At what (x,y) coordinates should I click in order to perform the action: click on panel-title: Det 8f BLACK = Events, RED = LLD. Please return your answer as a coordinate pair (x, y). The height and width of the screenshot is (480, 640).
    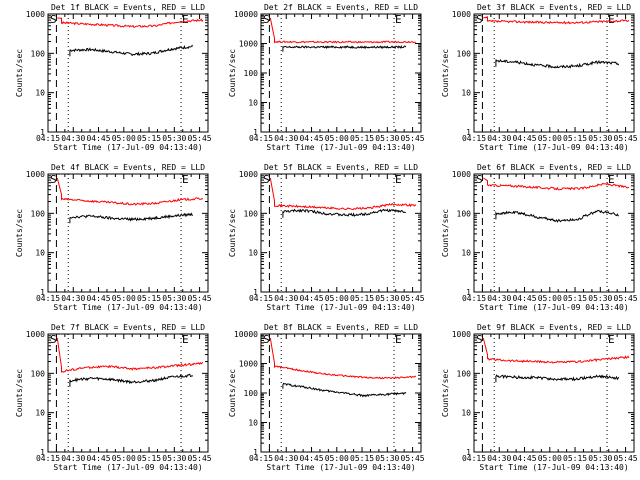
    Looking at the image, I should click on (341, 327).